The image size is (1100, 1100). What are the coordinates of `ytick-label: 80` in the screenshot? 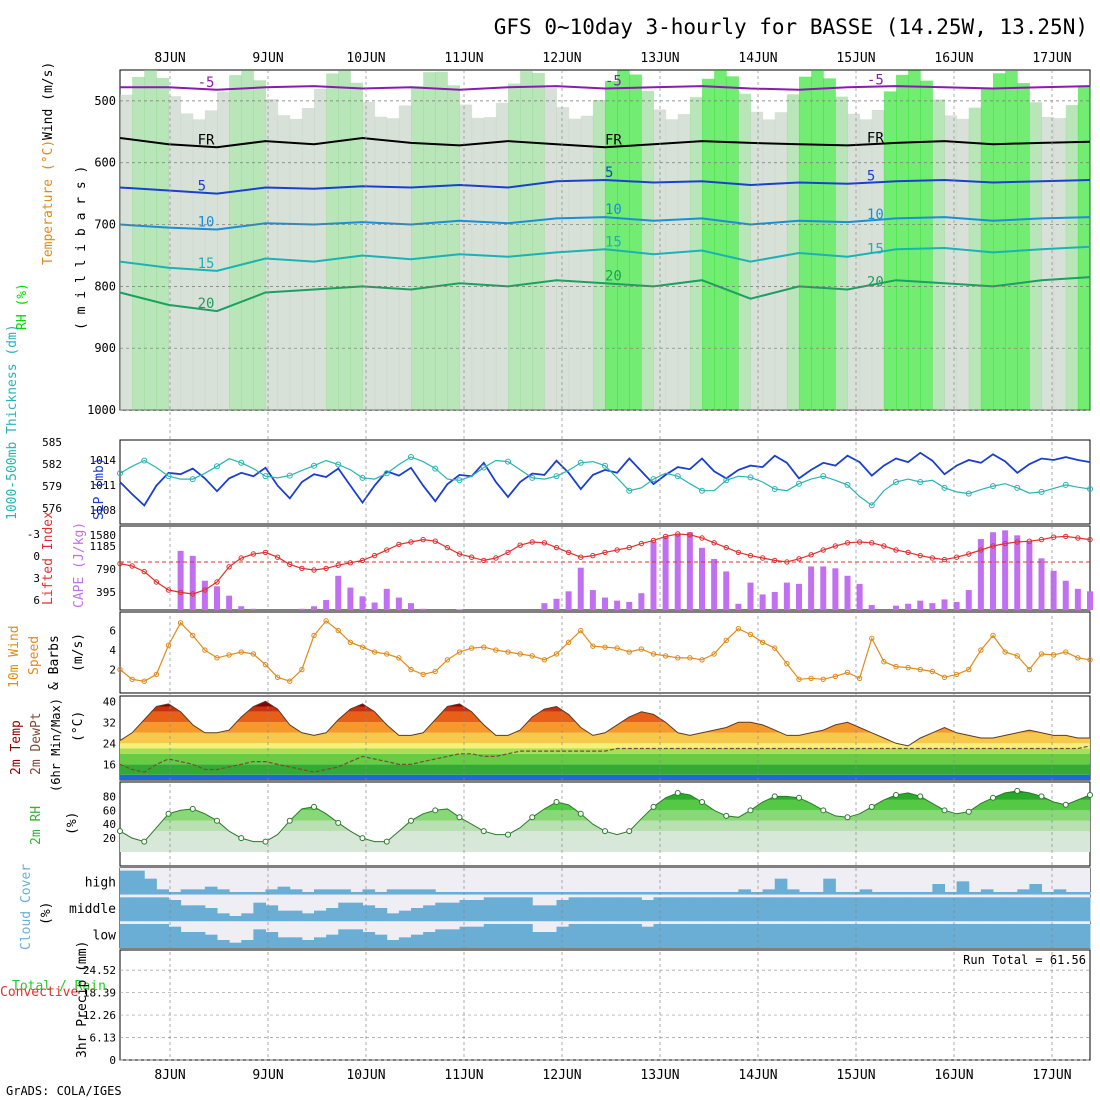 It's located at (109, 796).